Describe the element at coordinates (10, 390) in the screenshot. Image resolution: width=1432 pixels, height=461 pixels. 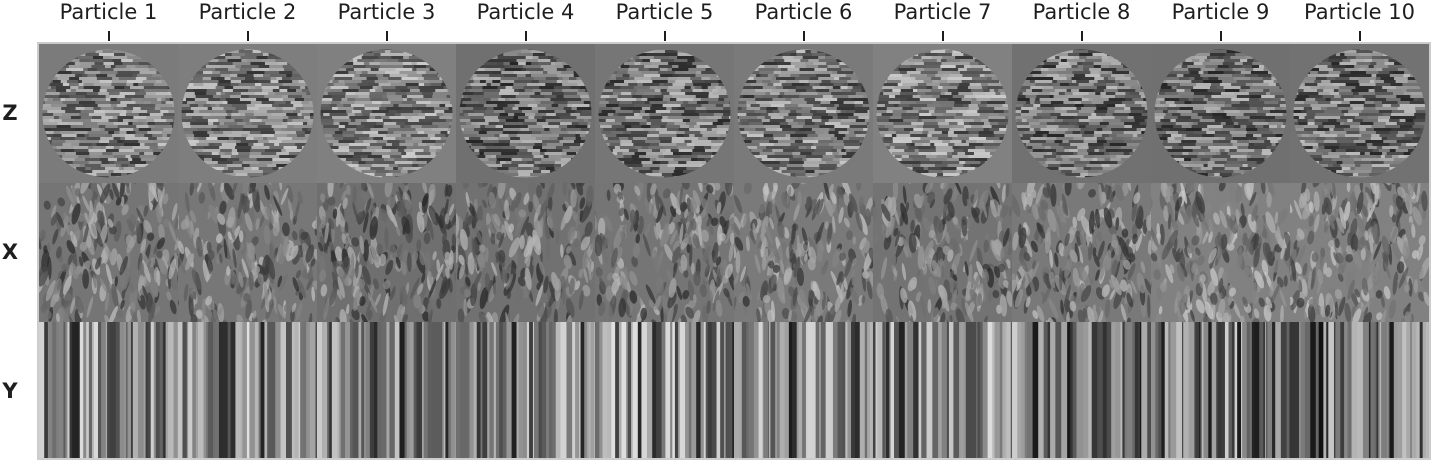
I see `row-label-y: Y` at that location.